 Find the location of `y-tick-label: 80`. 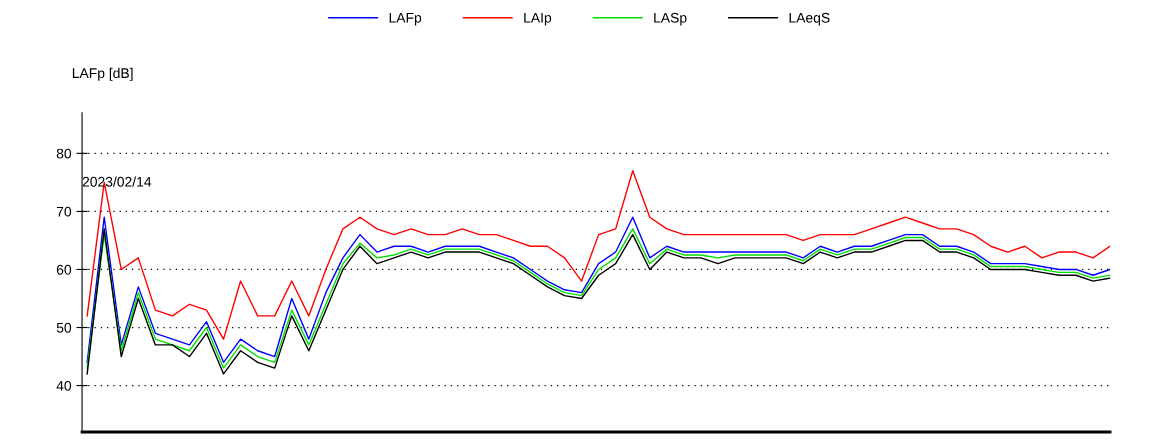

y-tick-label: 80 is located at coordinates (64, 153).